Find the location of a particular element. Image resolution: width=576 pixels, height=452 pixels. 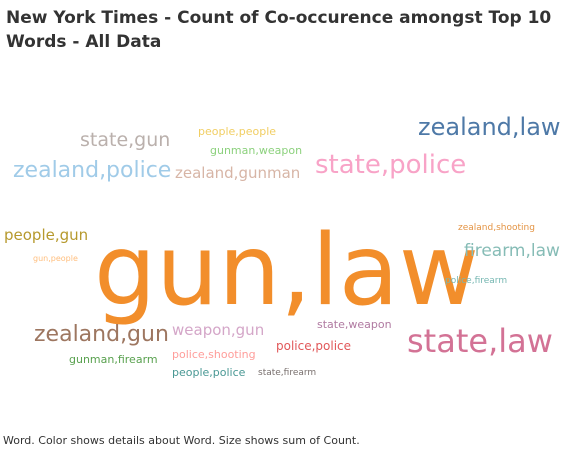

word-zealand-police: zealand,police is located at coordinates (92, 170).